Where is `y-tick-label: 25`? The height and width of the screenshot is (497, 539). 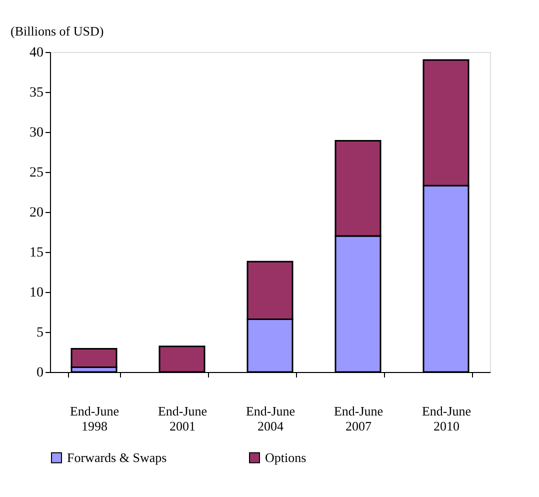 y-tick-label: 25 is located at coordinates (37, 173).